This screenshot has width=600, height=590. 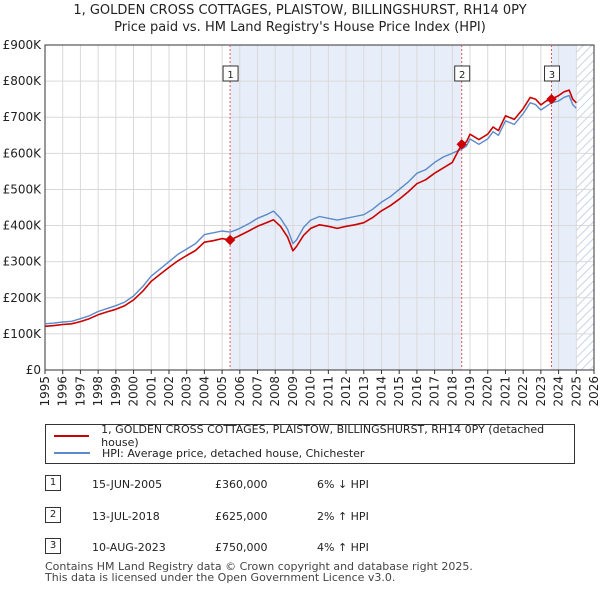 I want to click on x-tick-label: 1996, so click(x=63, y=391).